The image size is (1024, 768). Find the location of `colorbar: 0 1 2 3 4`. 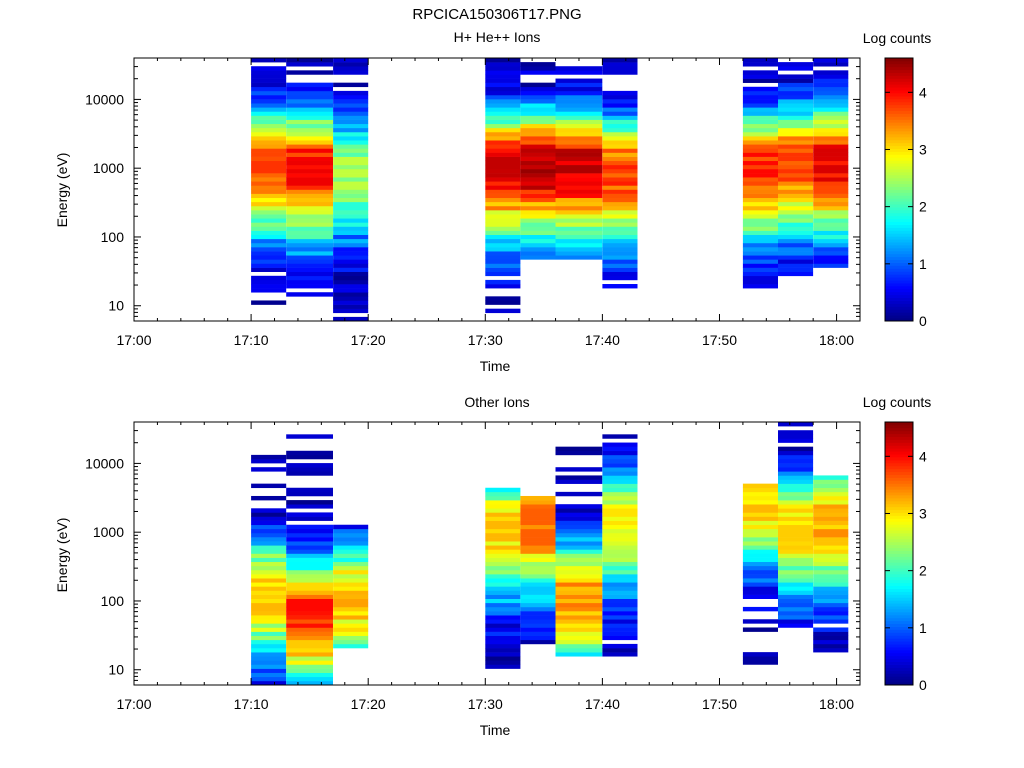

colorbar: 0 1 2 3 4 is located at coordinates (905, 193).